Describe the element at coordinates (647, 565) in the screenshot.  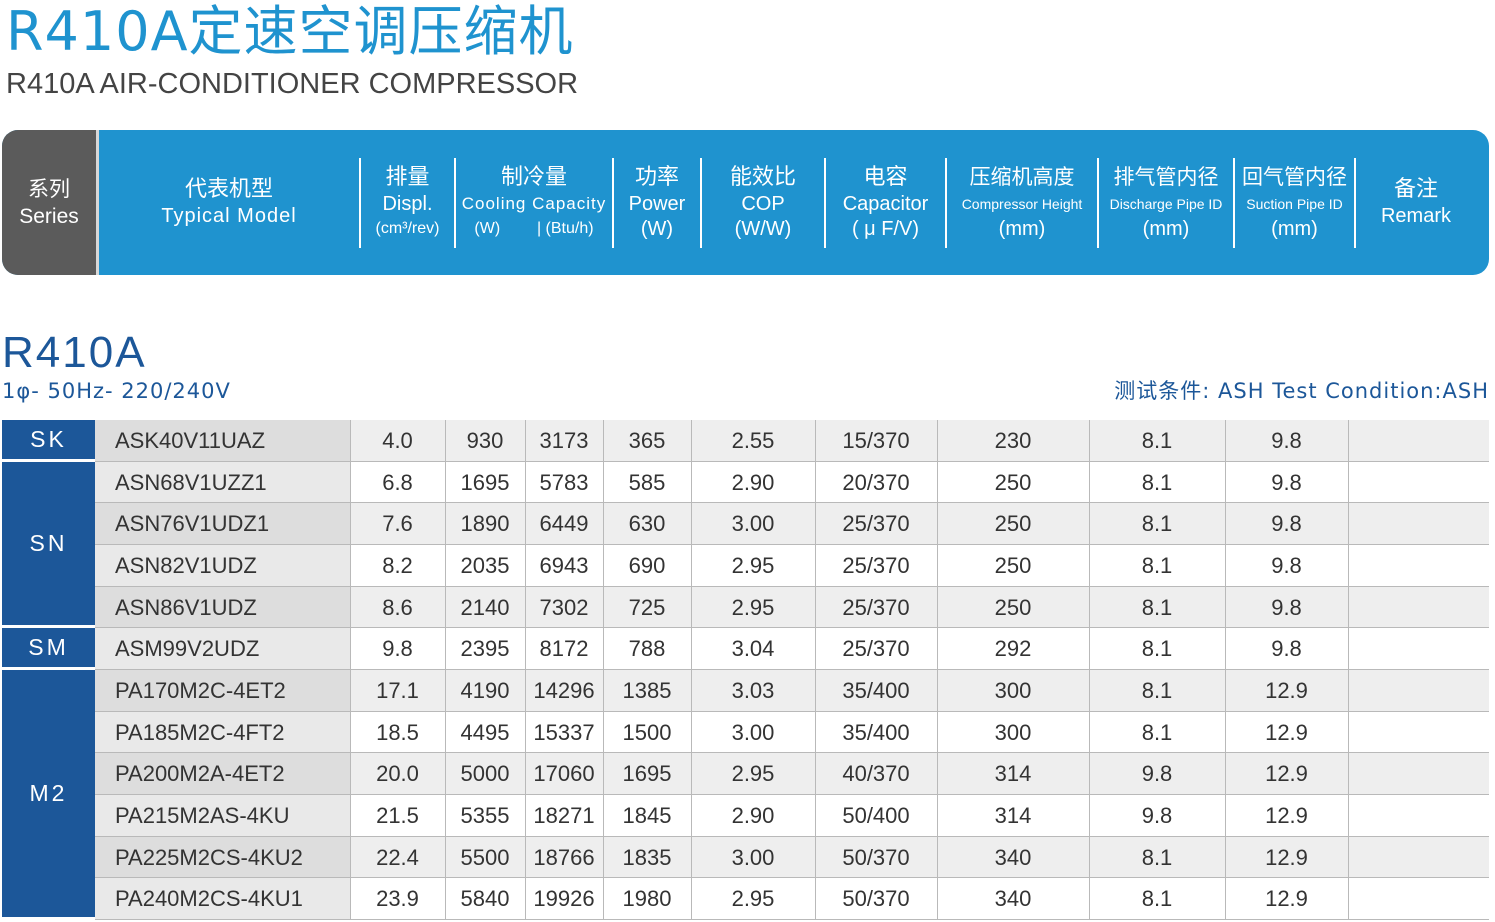
I see `cell-power: 690` at that location.